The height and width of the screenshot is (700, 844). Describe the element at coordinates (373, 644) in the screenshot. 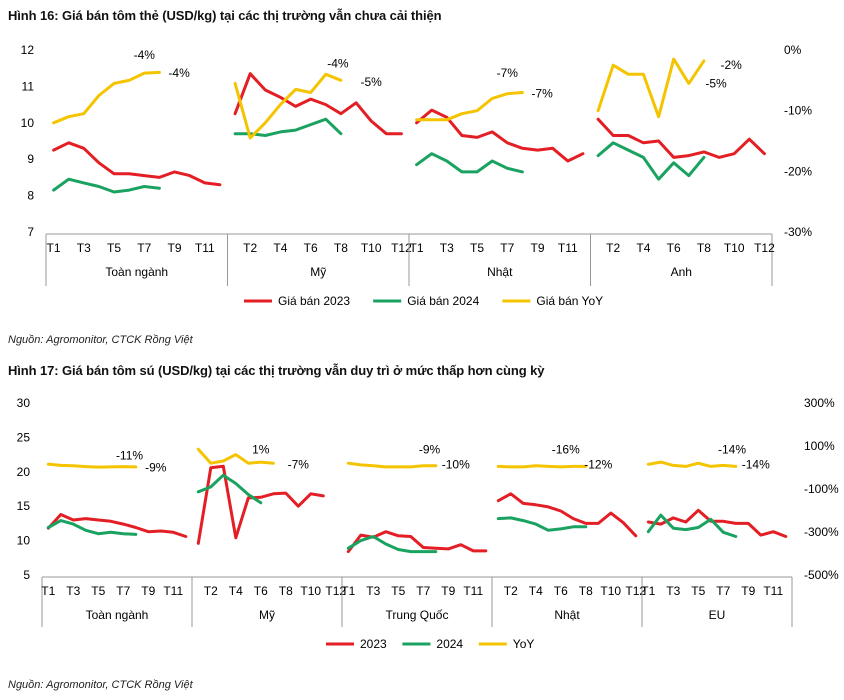

I see `legend-label: 2023` at that location.